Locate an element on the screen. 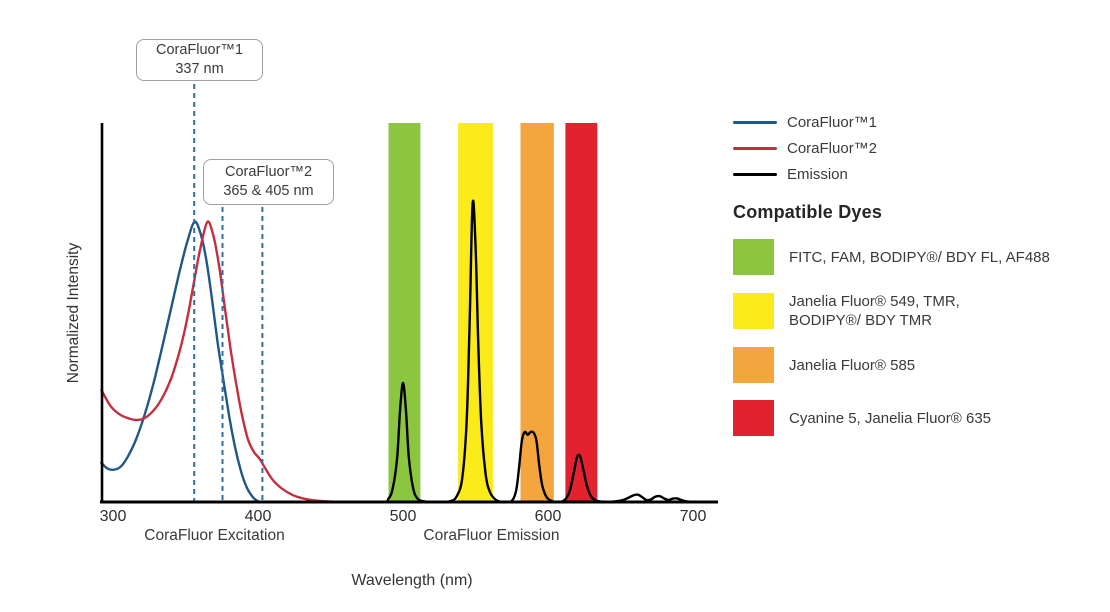  dye-label: Cyanine 5, Janelia Fluor® 635 is located at coordinates (890, 418).